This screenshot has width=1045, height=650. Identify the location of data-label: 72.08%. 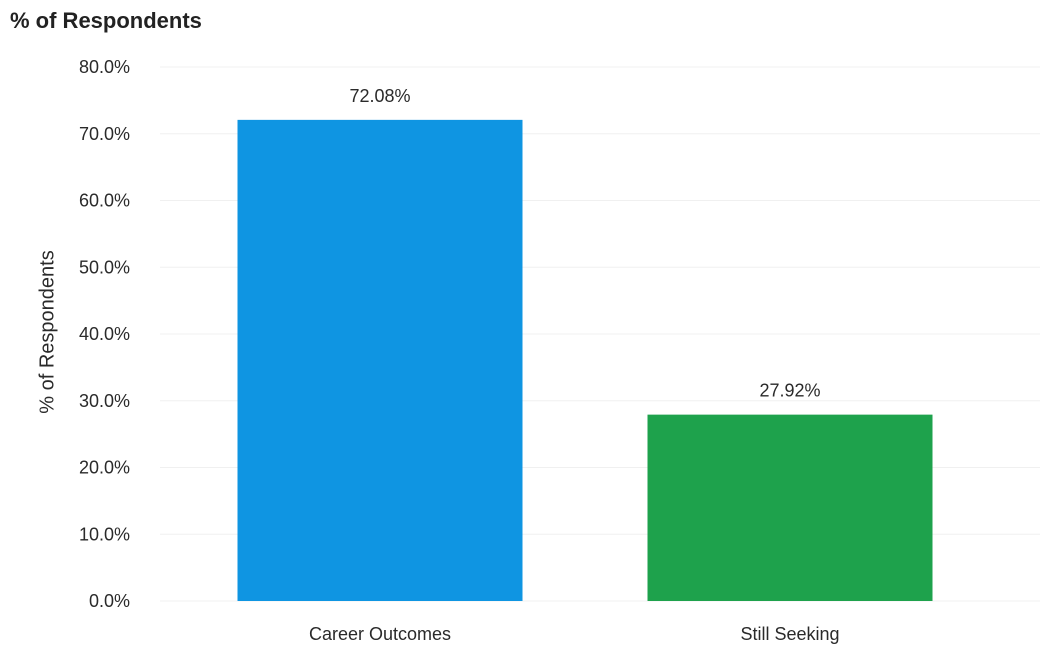
(379, 96).